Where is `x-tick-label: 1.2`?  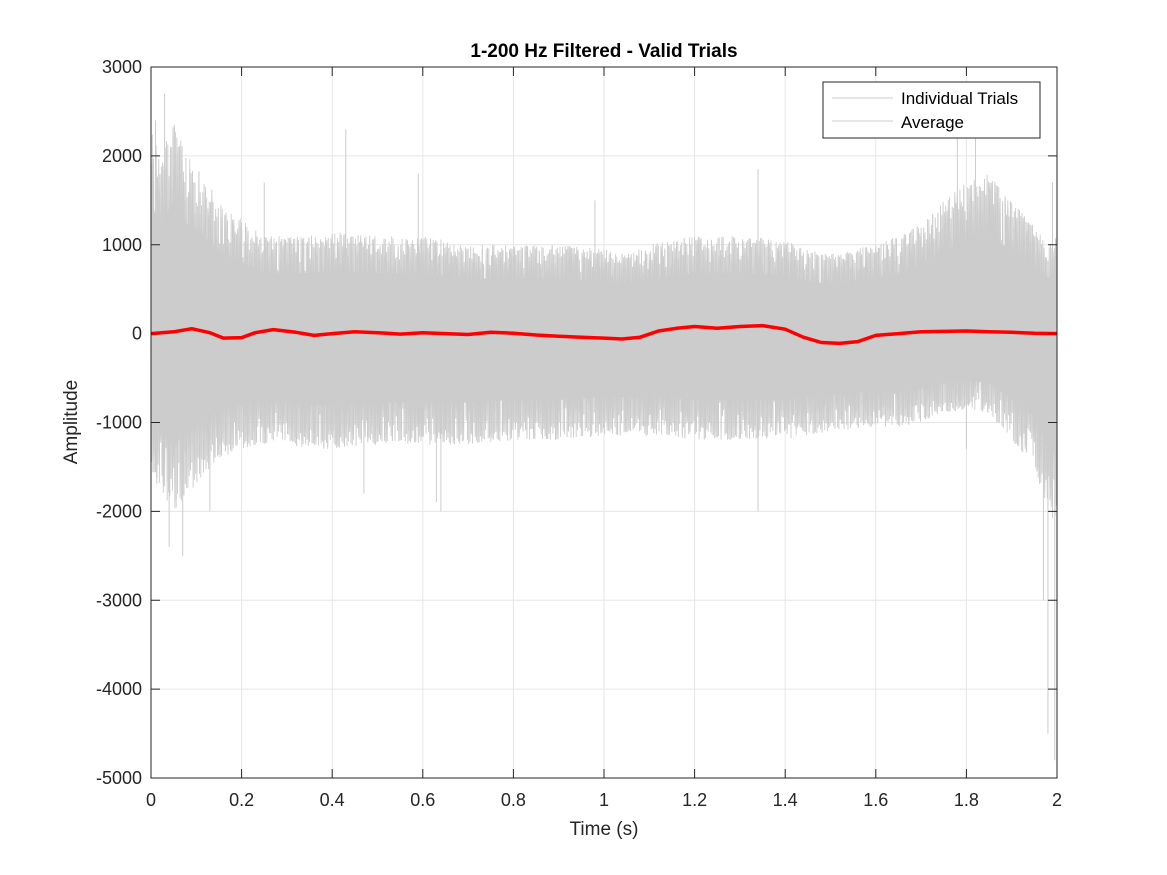 x-tick-label: 1.2 is located at coordinates (694, 800).